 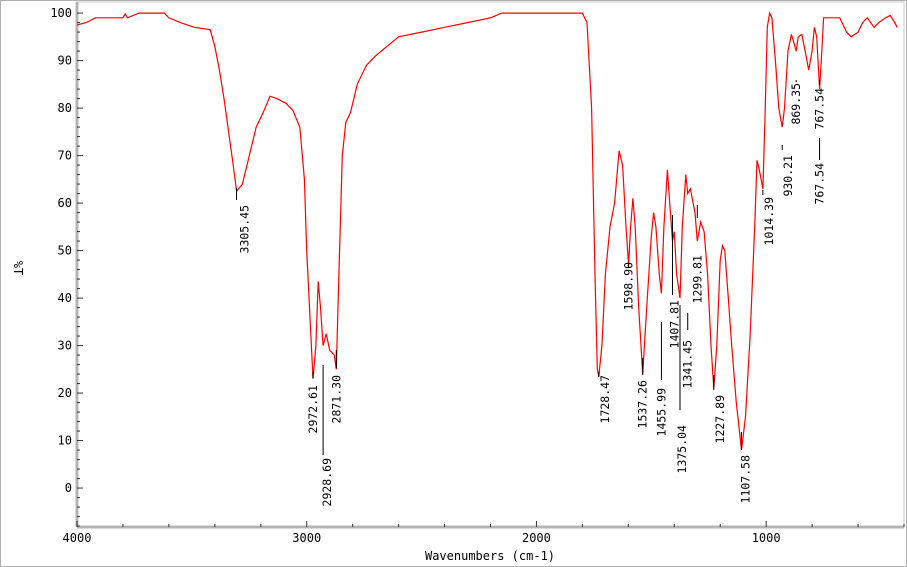 I want to click on peak-label: 2871.30, so click(x=336, y=399).